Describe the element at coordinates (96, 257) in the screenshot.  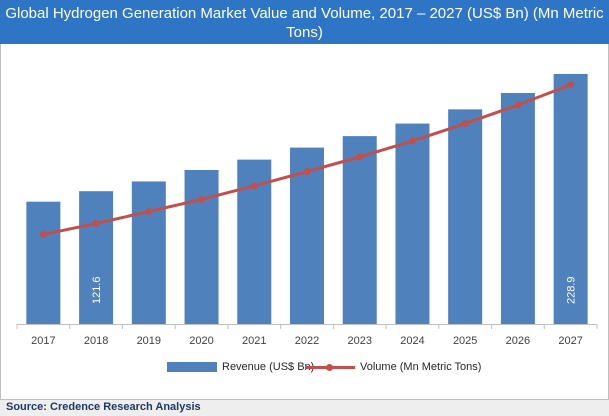
I see `bar-2018` at that location.